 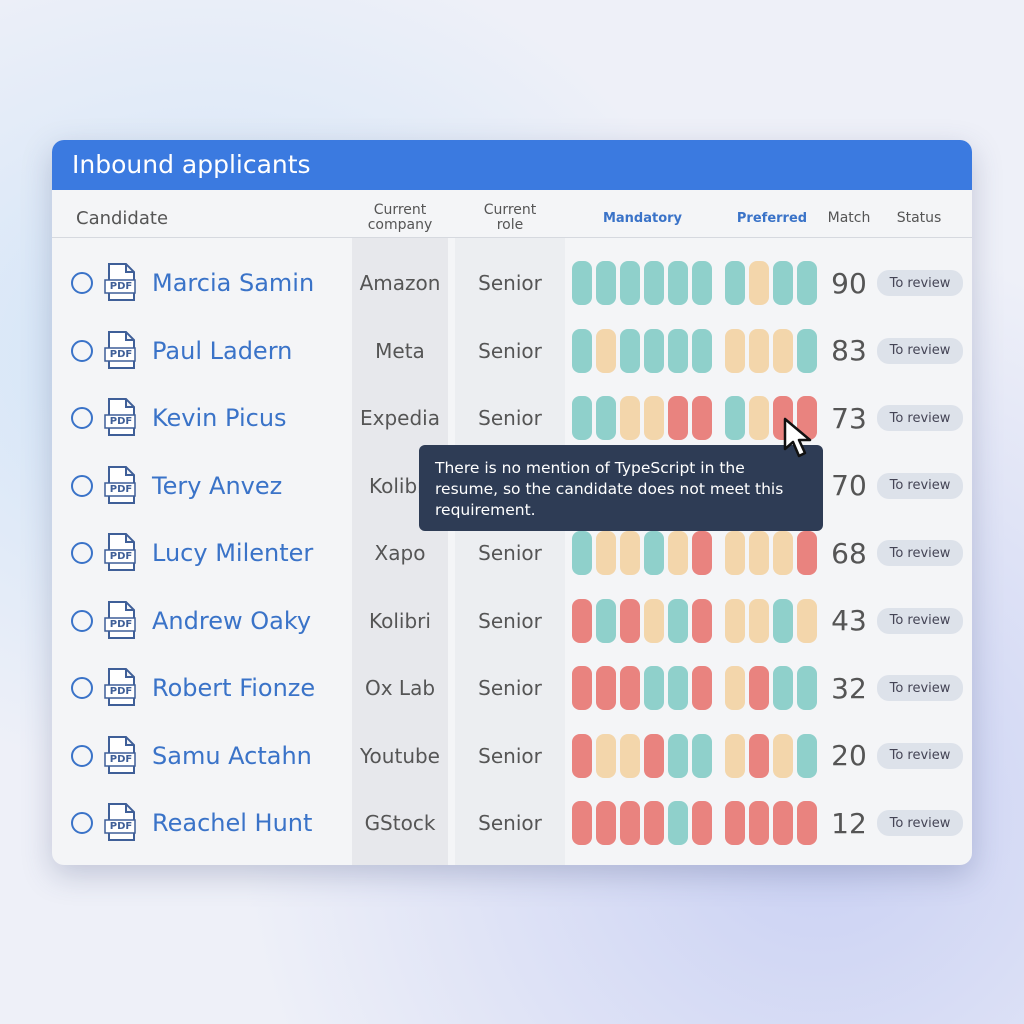 I want to click on candidate-name: Samu Actahn, so click(x=232, y=755).